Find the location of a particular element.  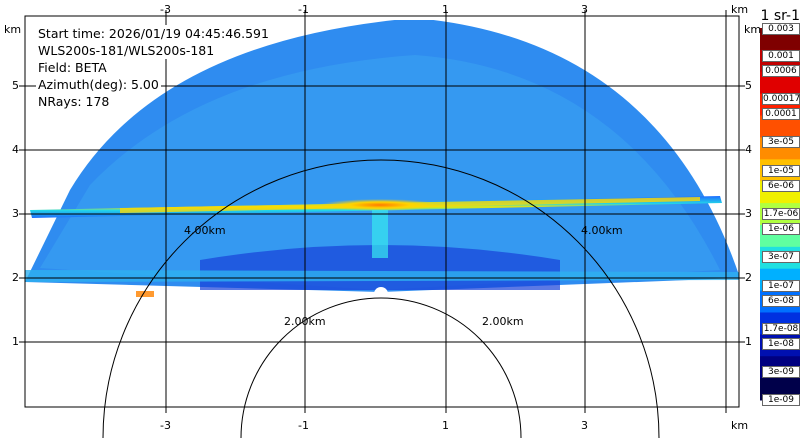

x-tick-top: 1 is located at coordinates (445, 9).